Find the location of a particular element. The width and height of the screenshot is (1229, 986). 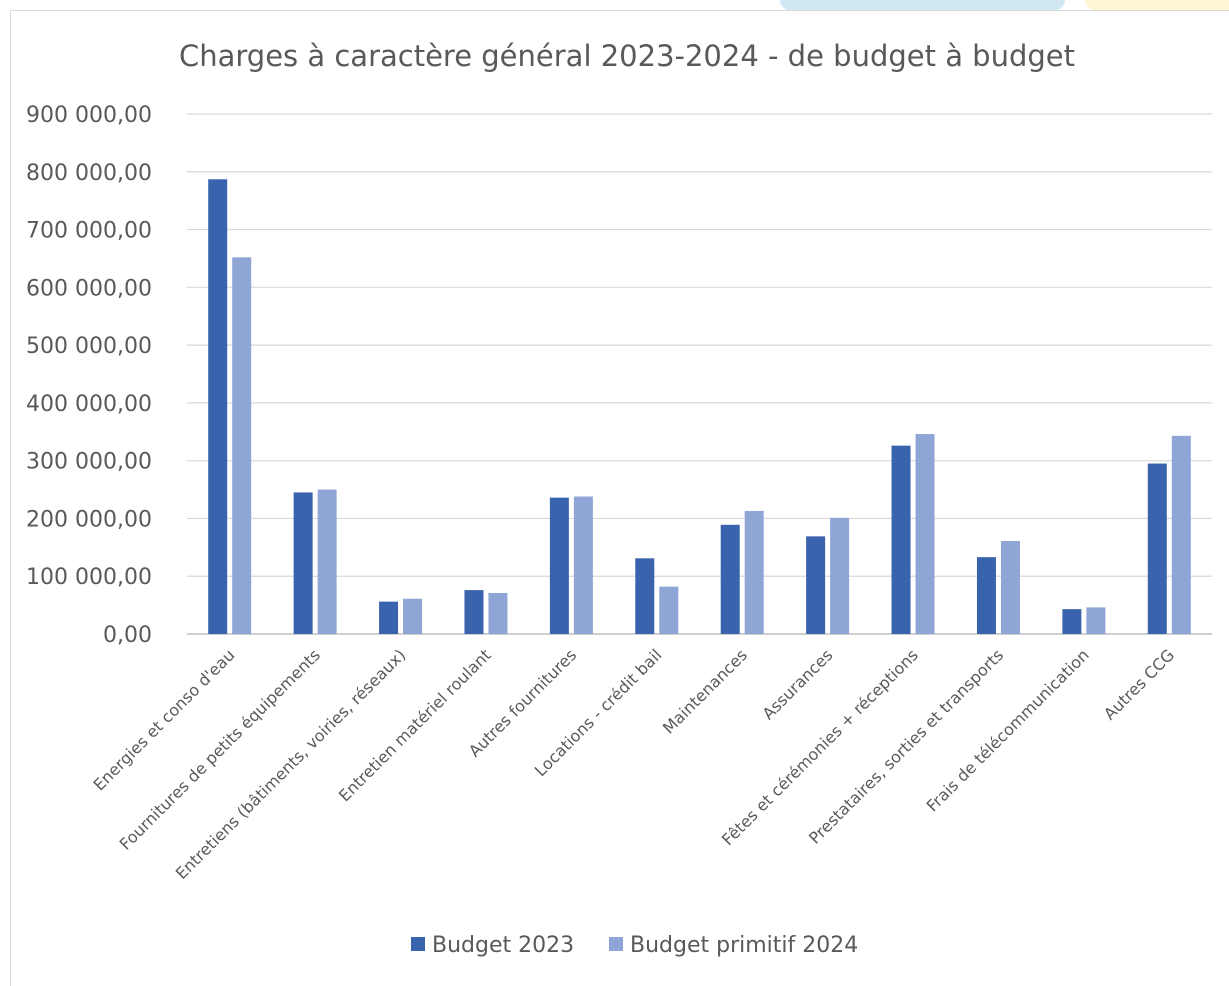

x-tick-label: Maintenances is located at coordinates (705, 691).